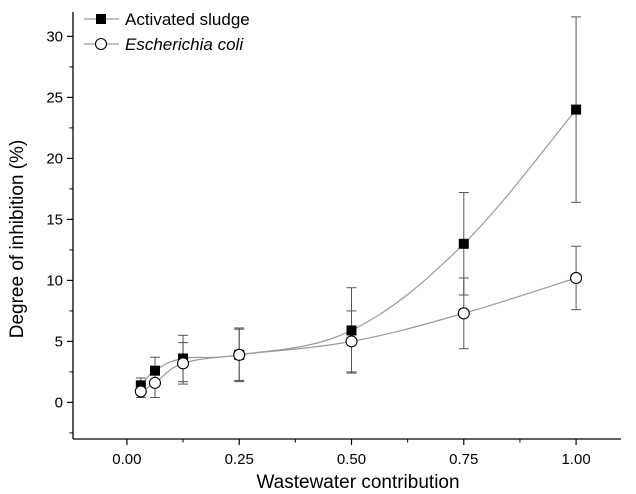  I want to click on y-tick-label: 10, so click(54, 280).